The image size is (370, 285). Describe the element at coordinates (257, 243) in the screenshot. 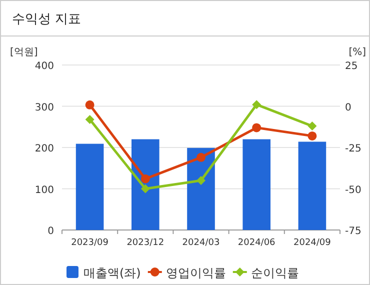

I see `x-tick-label: 2024/06` at that location.